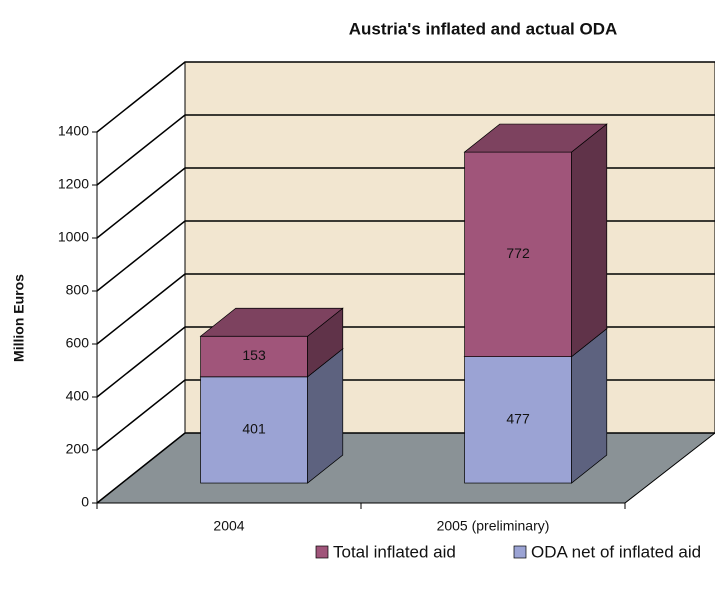  What do you see at coordinates (85, 502) in the screenshot?
I see `y-tick-label: 0` at bounding box center [85, 502].